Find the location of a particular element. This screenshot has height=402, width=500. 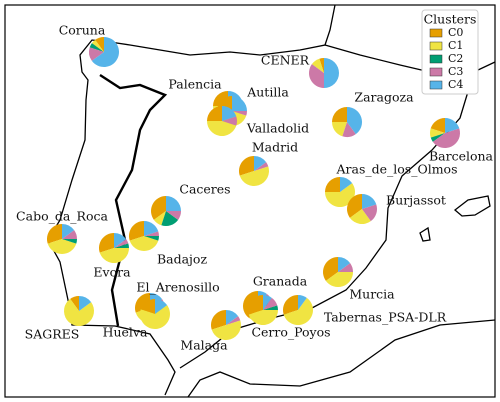

site-label: Barcelona is located at coordinates (461, 156).